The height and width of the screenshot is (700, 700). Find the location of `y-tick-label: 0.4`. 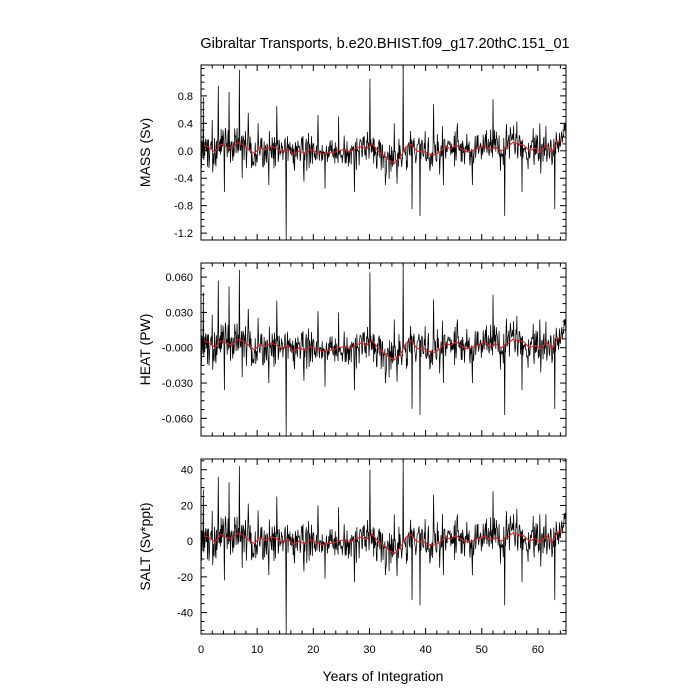

y-tick-label: 0.4 is located at coordinates (185, 124).